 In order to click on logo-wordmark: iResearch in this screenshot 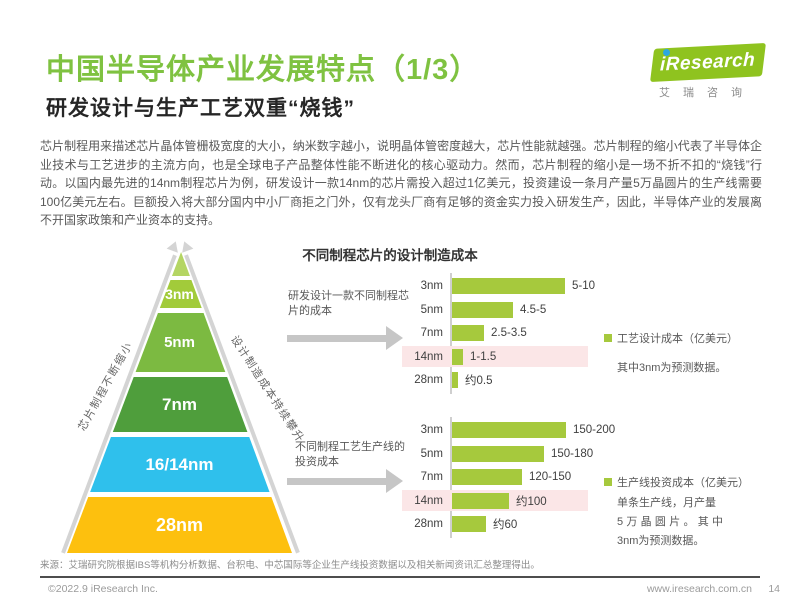, I will do `click(708, 62)`.